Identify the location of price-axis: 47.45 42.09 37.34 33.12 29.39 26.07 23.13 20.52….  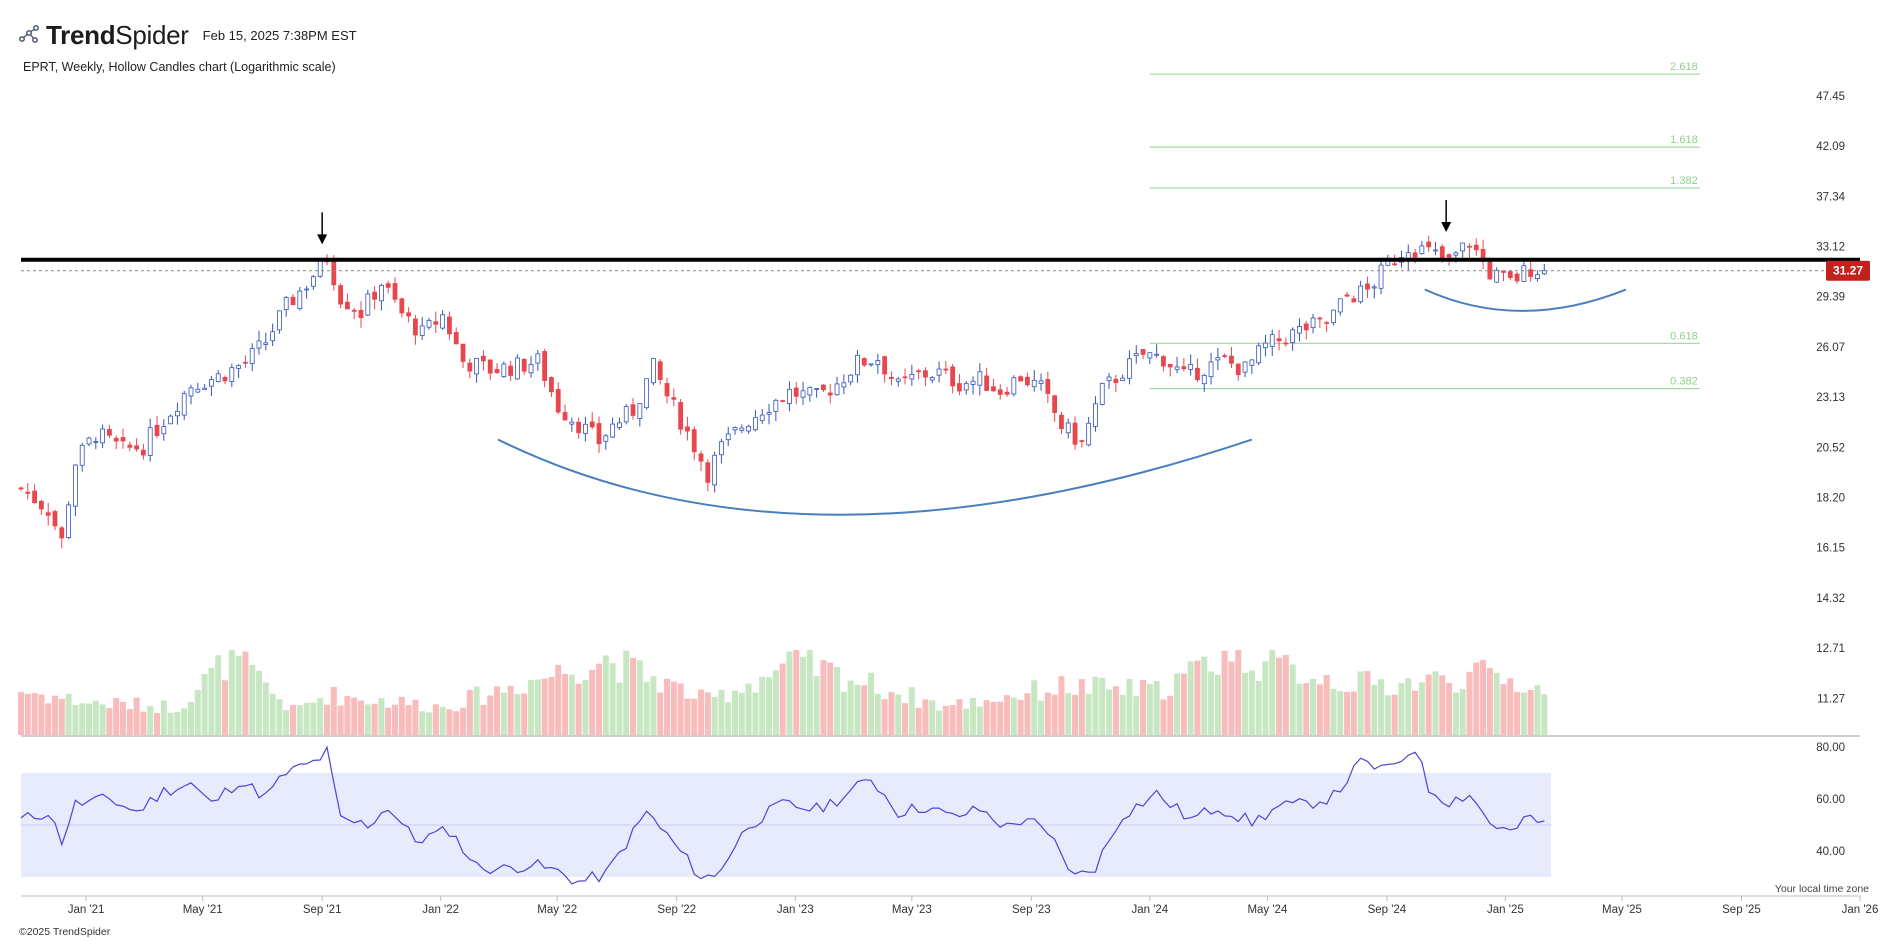
(1830, 398).